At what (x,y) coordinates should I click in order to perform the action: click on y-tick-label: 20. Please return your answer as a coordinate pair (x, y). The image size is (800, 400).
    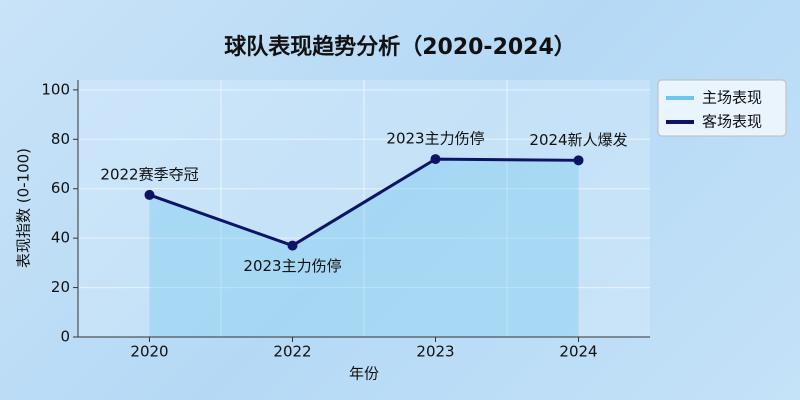
    Looking at the image, I should click on (60, 287).